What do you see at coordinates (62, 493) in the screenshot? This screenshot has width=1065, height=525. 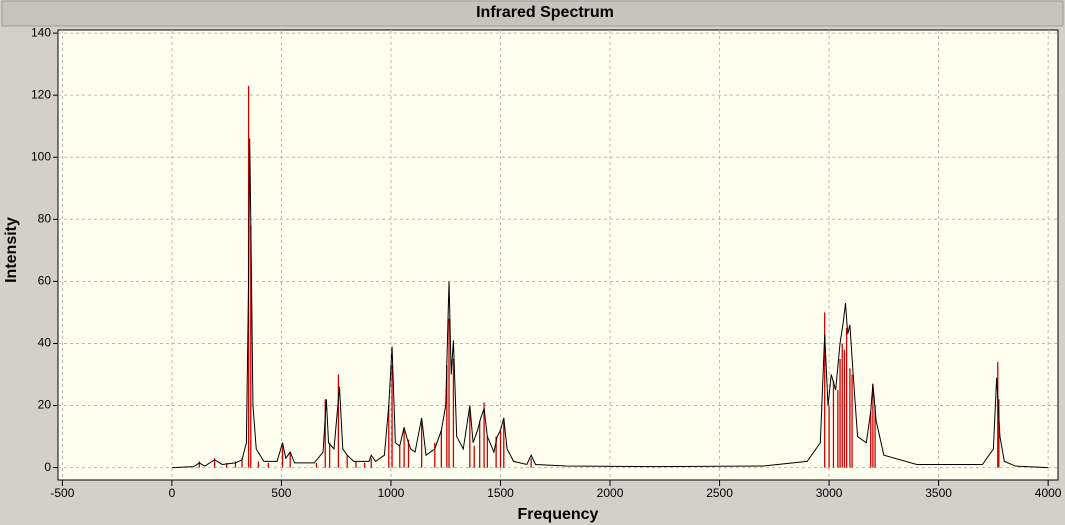 I see `x-tick-label: -500` at bounding box center [62, 493].